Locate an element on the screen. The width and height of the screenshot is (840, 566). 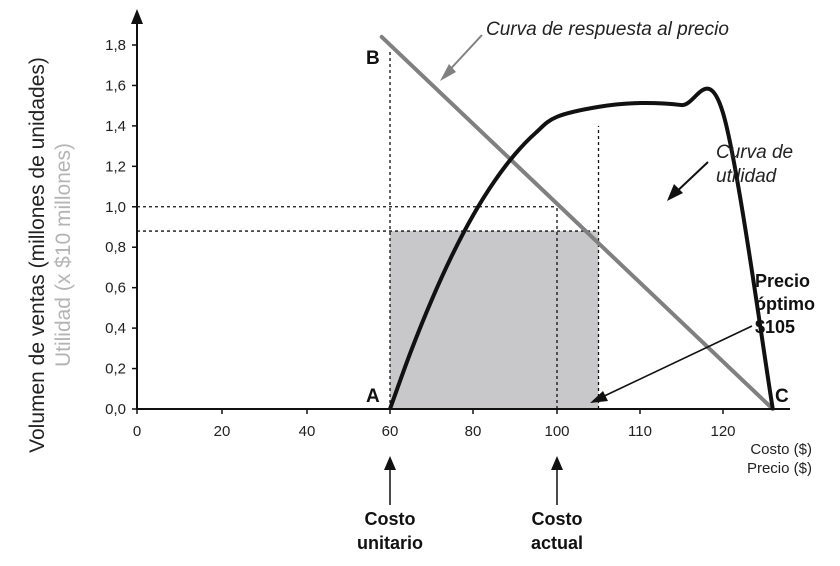
y-tick-label: 1,0 is located at coordinates (115, 207).